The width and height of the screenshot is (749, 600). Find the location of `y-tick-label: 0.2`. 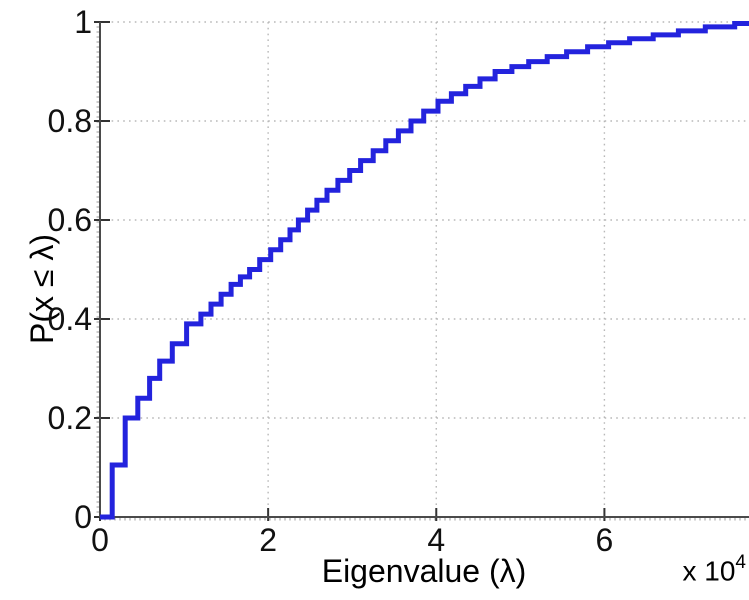

y-tick-label: 0.2 is located at coordinates (69, 418).